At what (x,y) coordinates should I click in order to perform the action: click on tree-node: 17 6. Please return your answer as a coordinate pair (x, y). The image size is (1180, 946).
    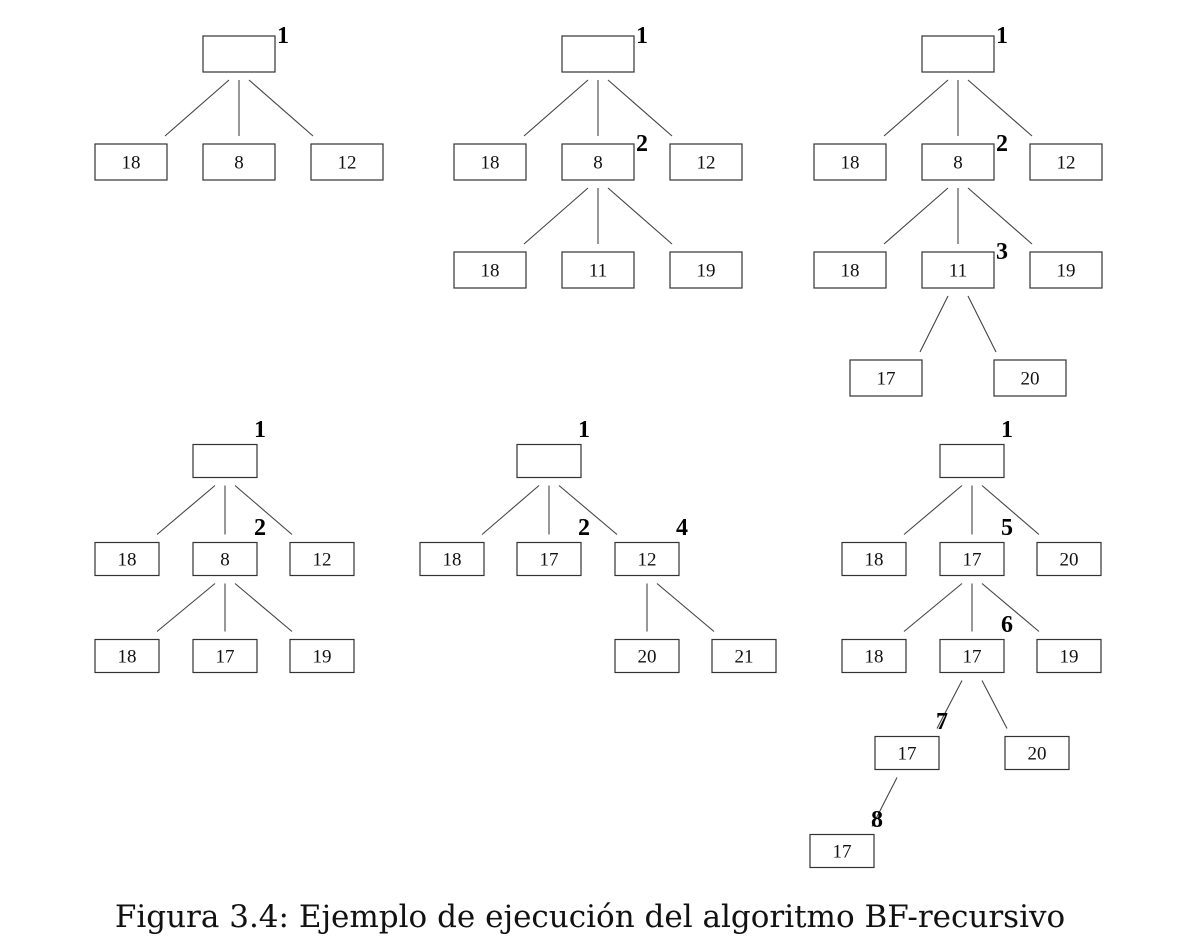
    Looking at the image, I should click on (976, 643).